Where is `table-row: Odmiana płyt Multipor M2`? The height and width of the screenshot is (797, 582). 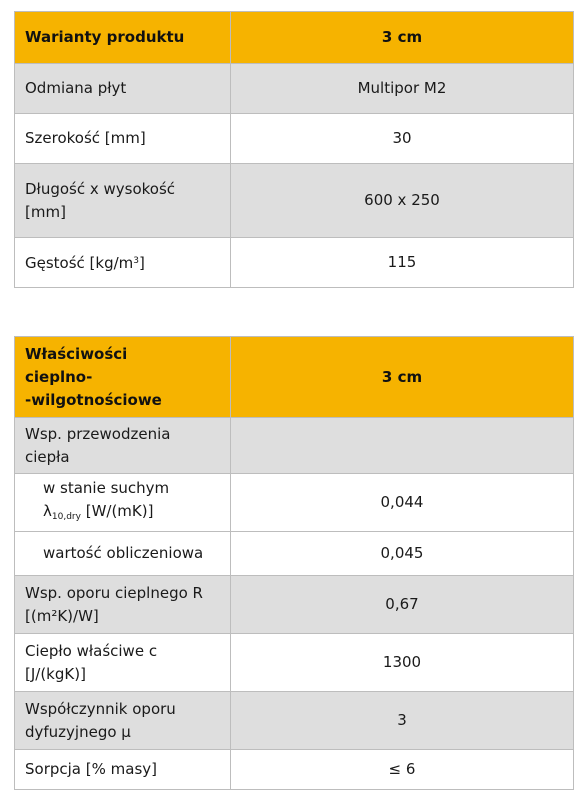
table-row: Odmiana płyt Multipor M2 is located at coordinates (294, 88).